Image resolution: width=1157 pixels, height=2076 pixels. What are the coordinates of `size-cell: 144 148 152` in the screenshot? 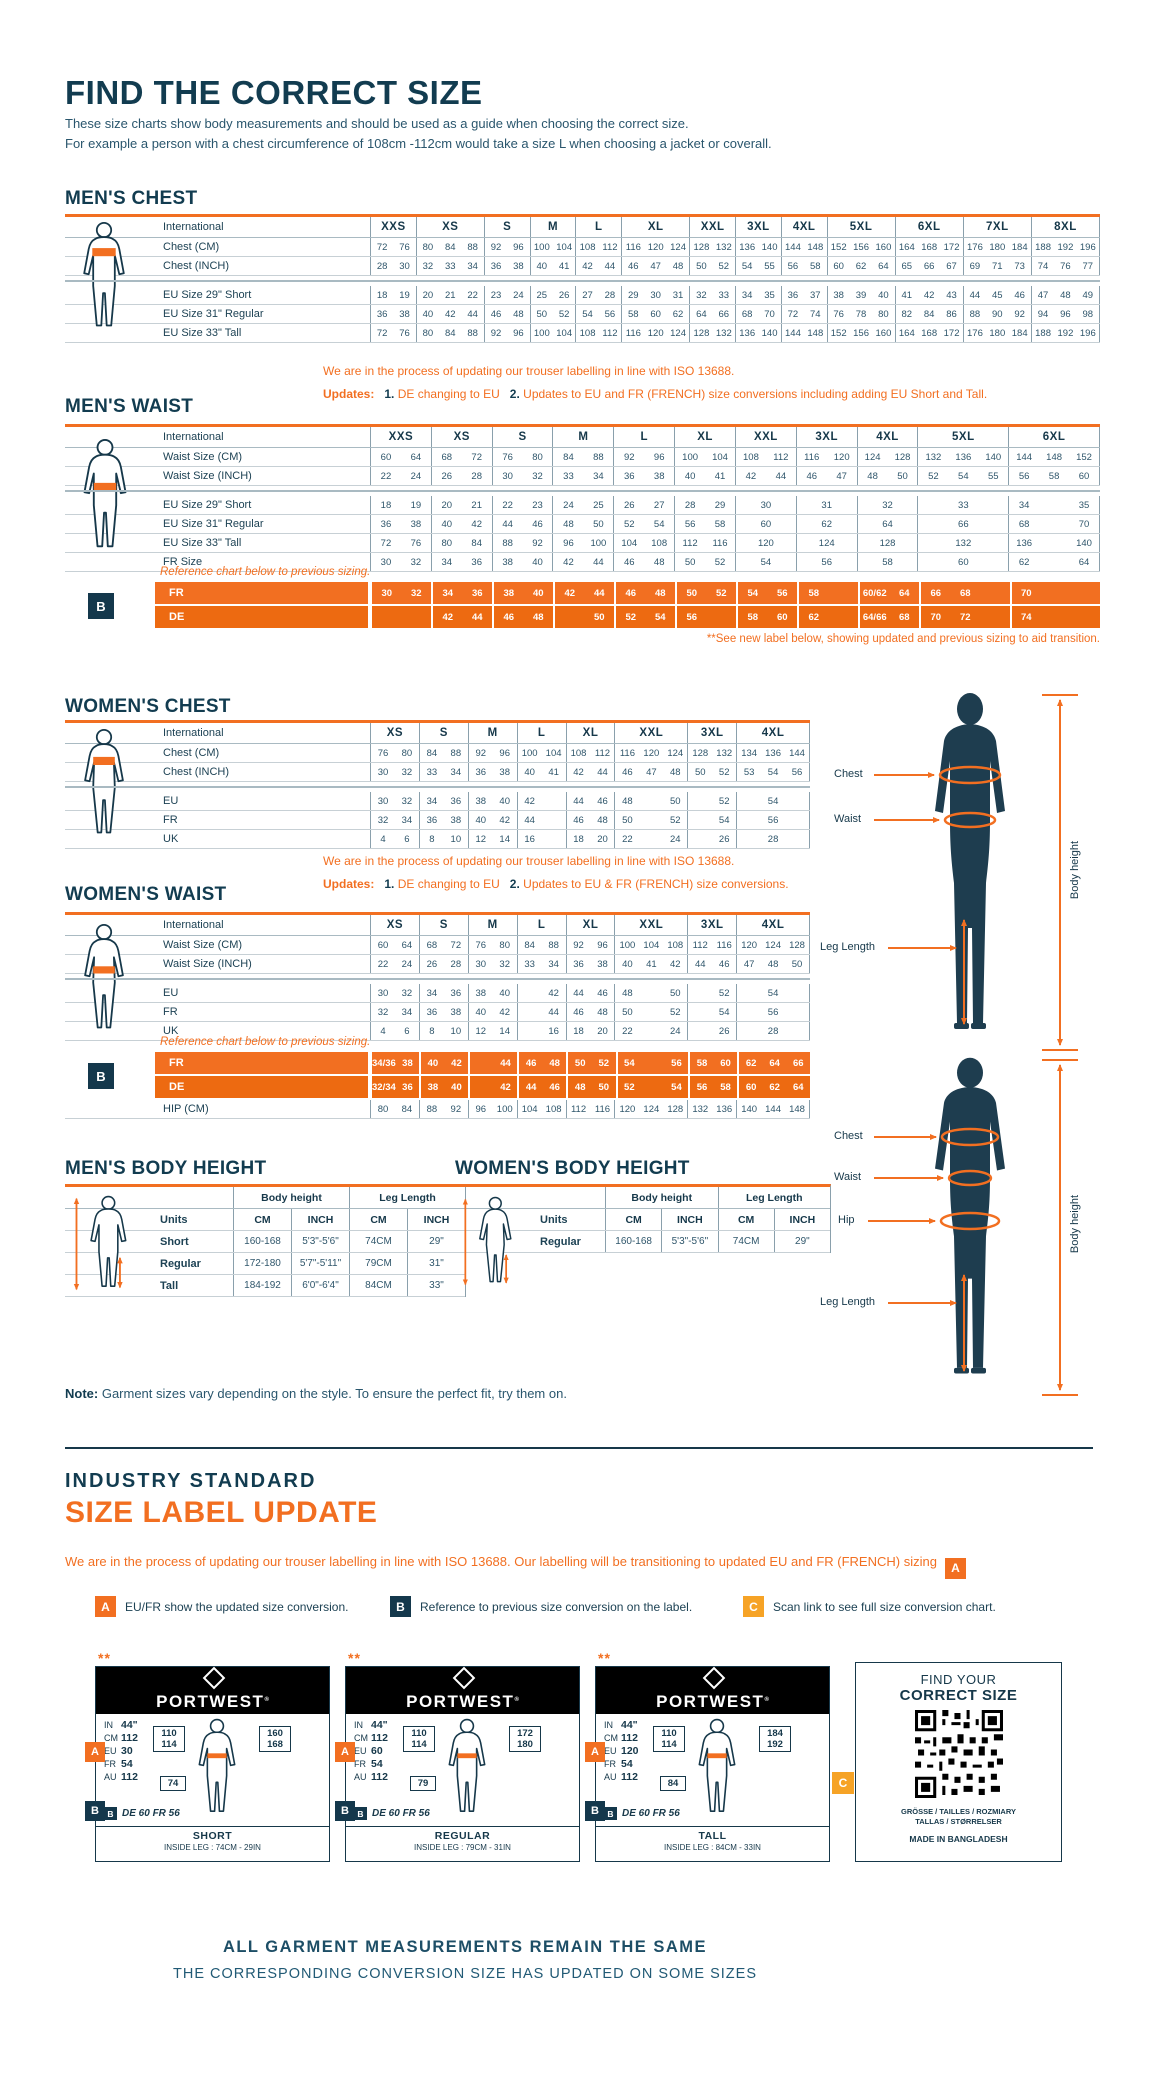 It's located at (1053, 457).